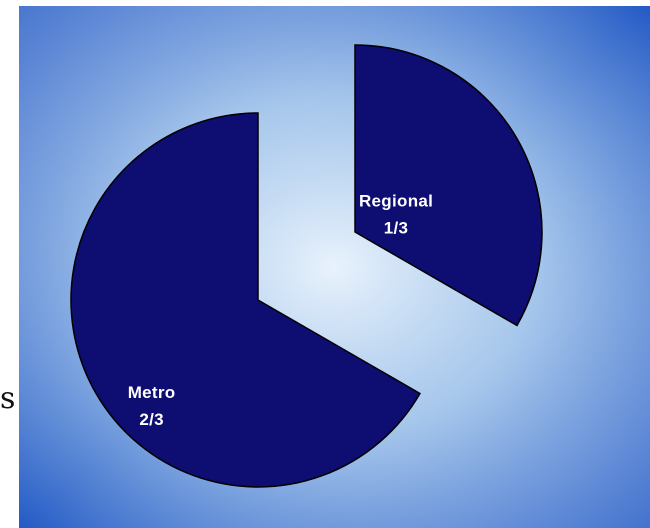 The image size is (650, 528). What do you see at coordinates (396, 228) in the screenshot?
I see `pie-value-regional: 1/3` at bounding box center [396, 228].